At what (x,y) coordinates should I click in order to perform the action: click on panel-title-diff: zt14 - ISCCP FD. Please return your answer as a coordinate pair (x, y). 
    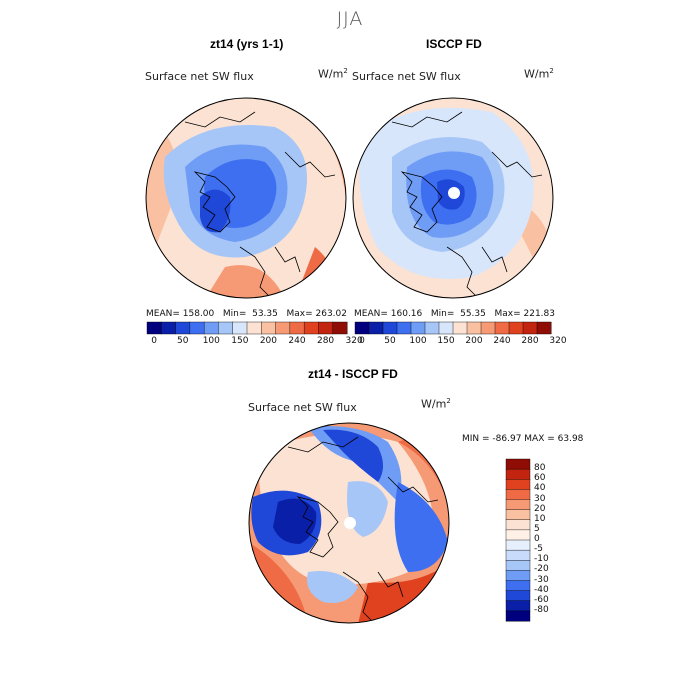
    Looking at the image, I should click on (353, 374).